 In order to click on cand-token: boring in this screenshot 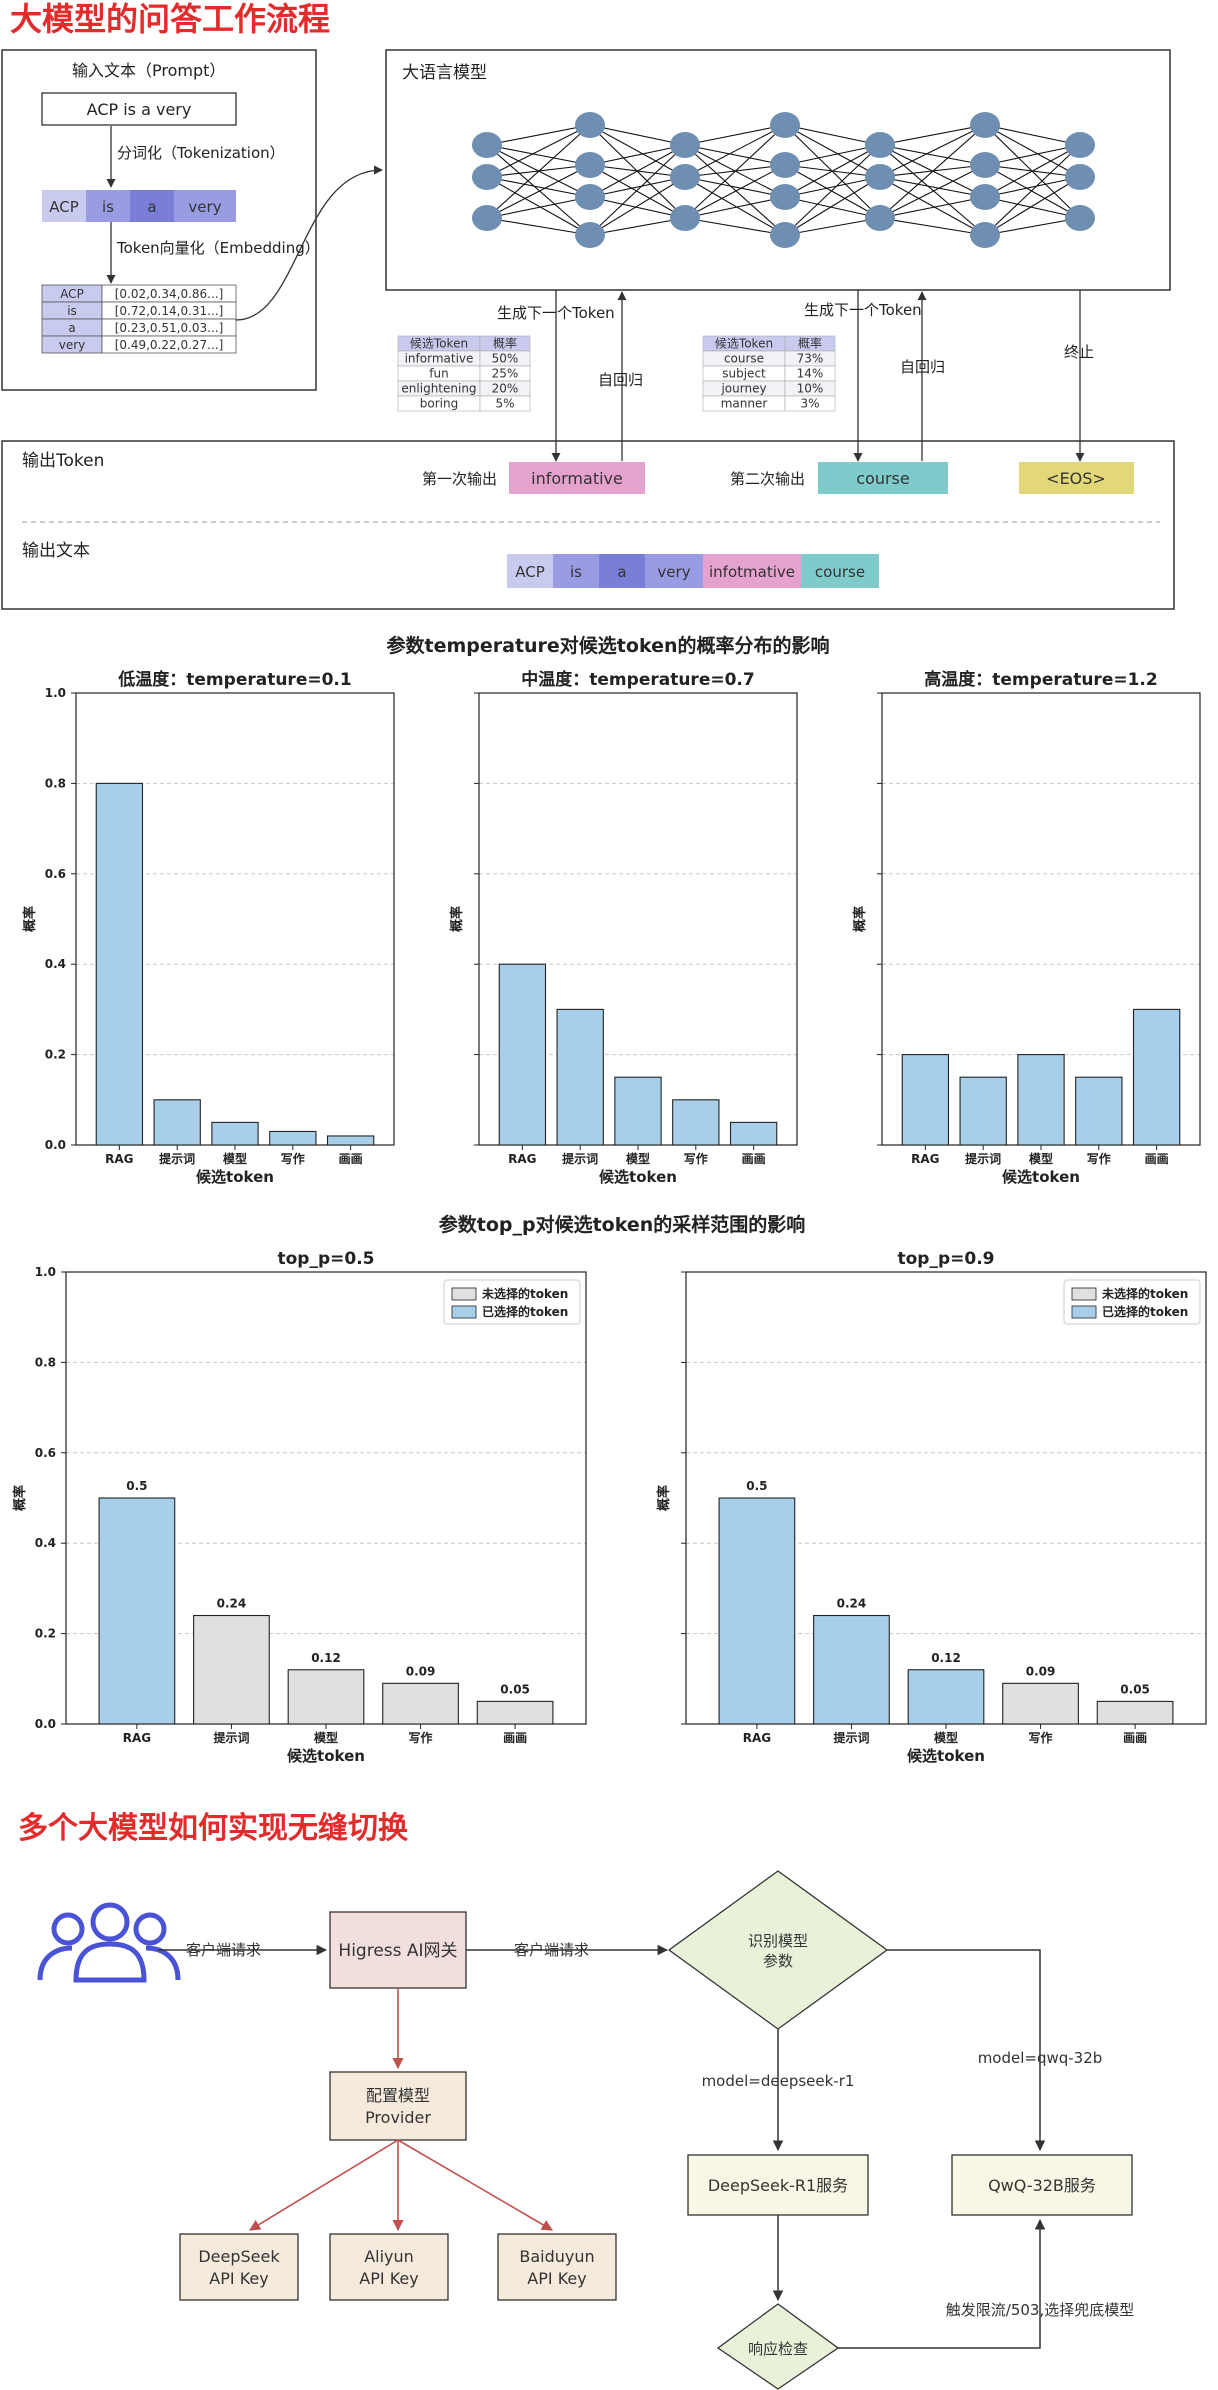, I will do `click(439, 404)`.